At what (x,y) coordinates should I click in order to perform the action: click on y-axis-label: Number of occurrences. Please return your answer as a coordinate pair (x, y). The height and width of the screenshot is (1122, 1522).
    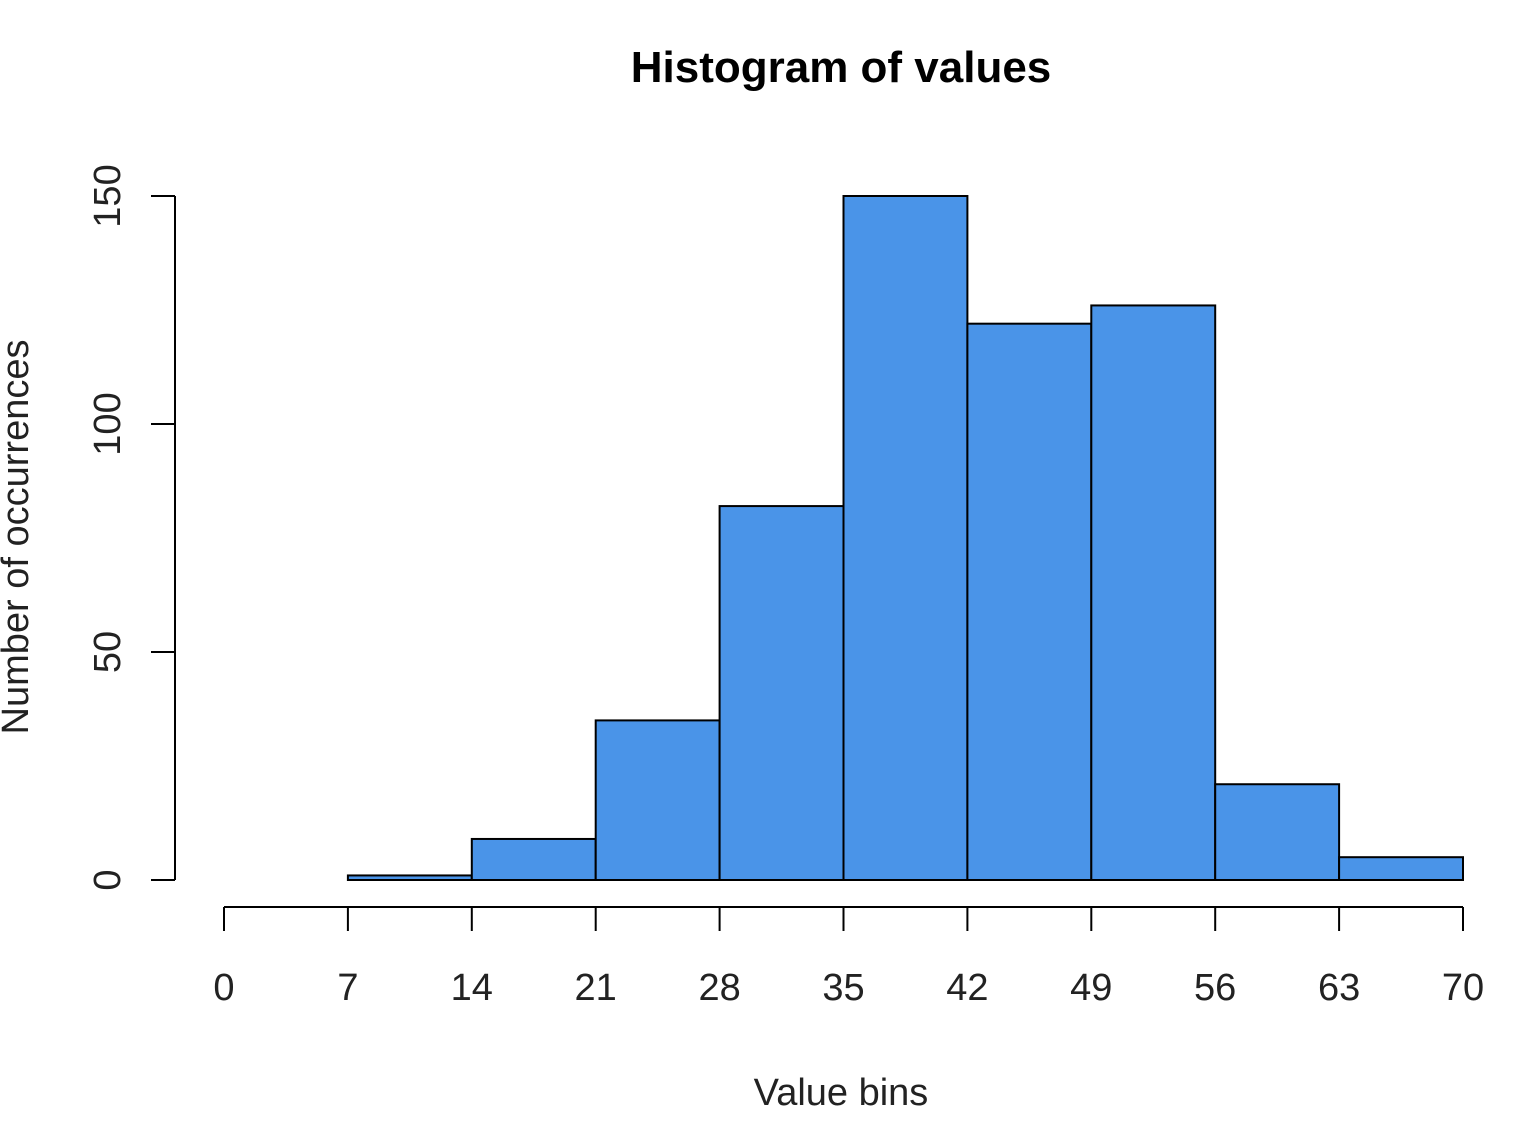
    Looking at the image, I should click on (18, 537).